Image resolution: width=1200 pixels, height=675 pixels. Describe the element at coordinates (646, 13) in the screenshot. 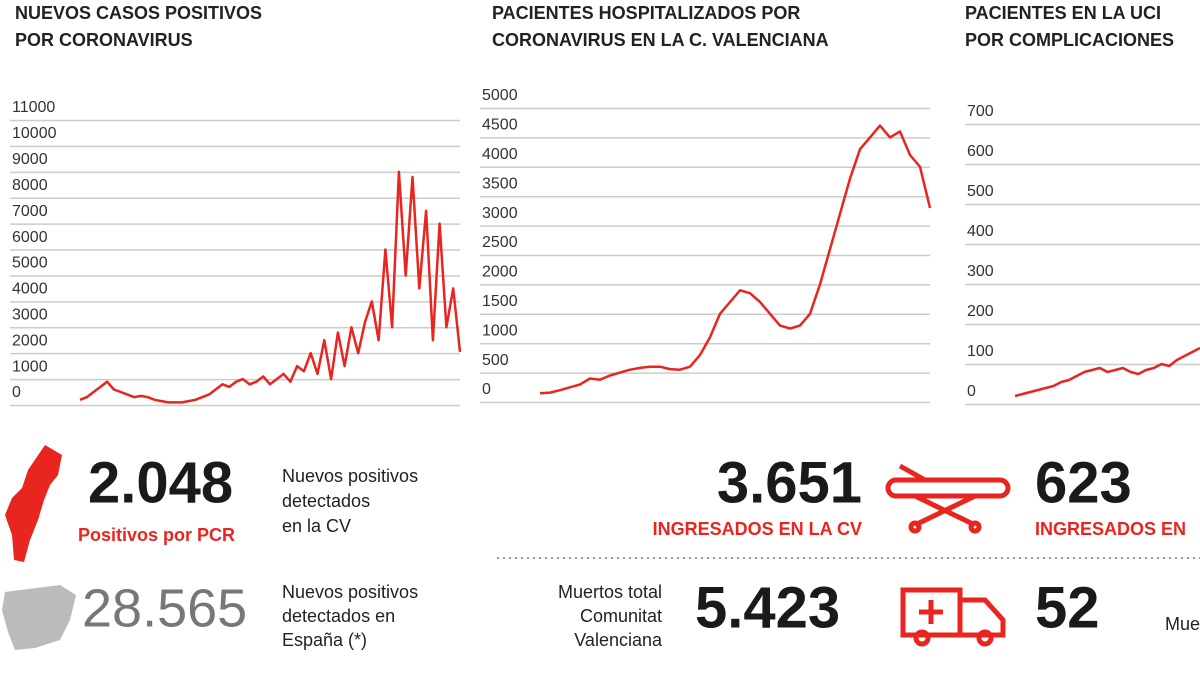

I see `chart-title: PACIENTES HOSPITALIZADOS POR` at that location.